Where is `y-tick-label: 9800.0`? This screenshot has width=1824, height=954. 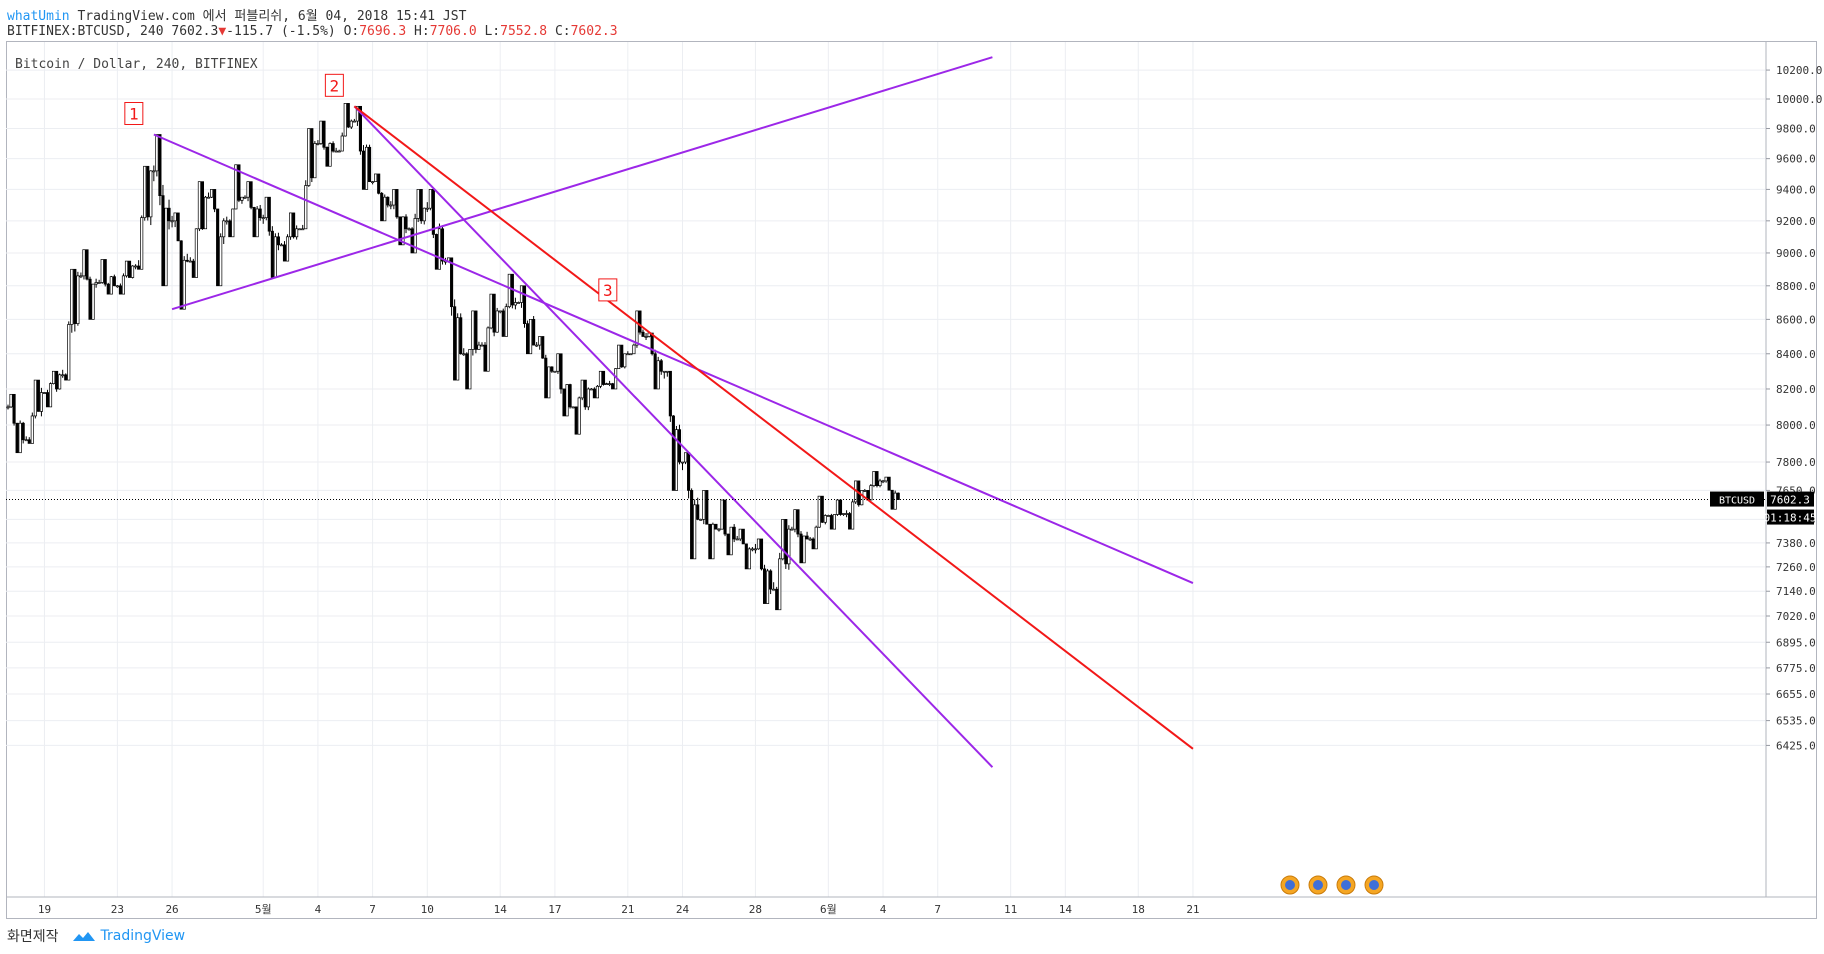 y-tick-label: 9800.0 is located at coordinates (1796, 129).